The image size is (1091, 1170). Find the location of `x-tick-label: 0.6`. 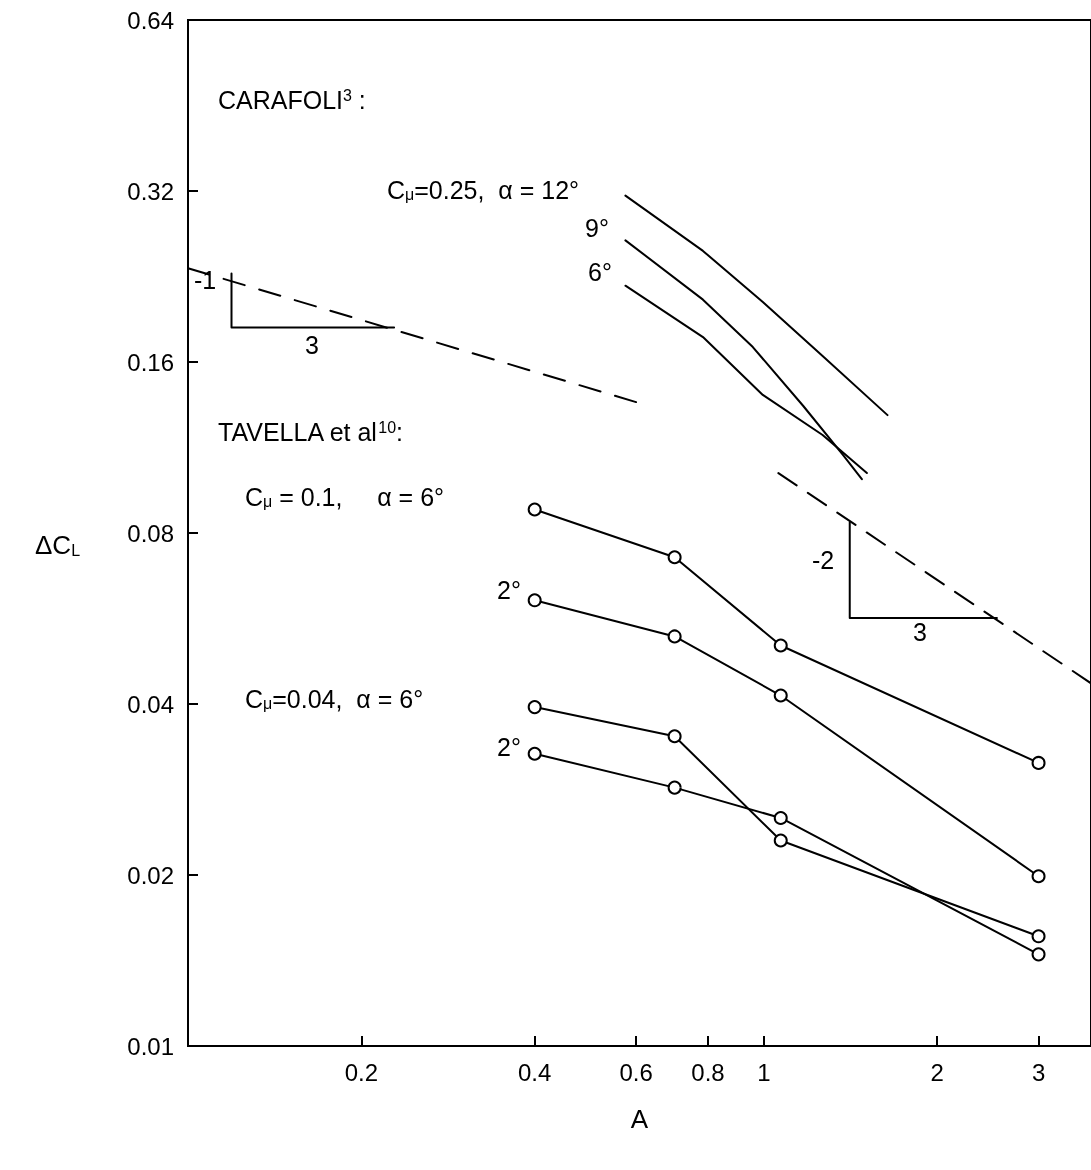

x-tick-label: 0.6 is located at coordinates (636, 1072).